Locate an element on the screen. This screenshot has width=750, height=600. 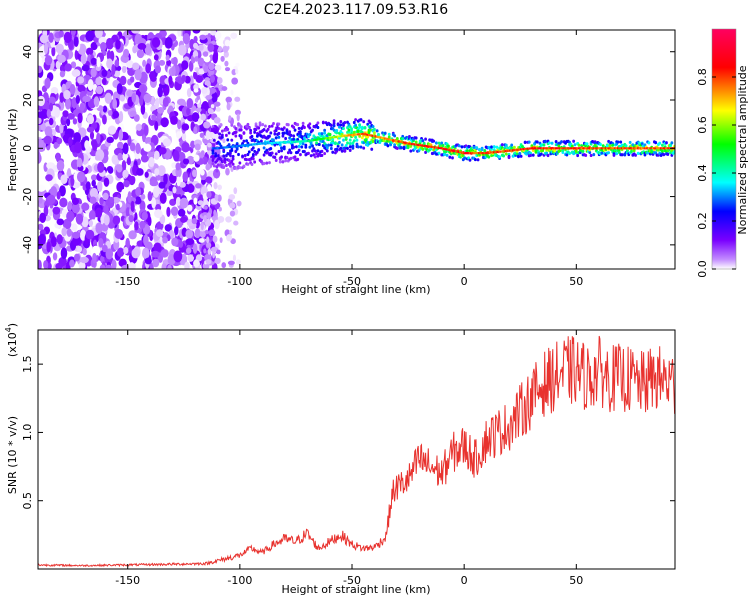
snr-y-multiplier: (x104) is located at coordinates (11, 340).